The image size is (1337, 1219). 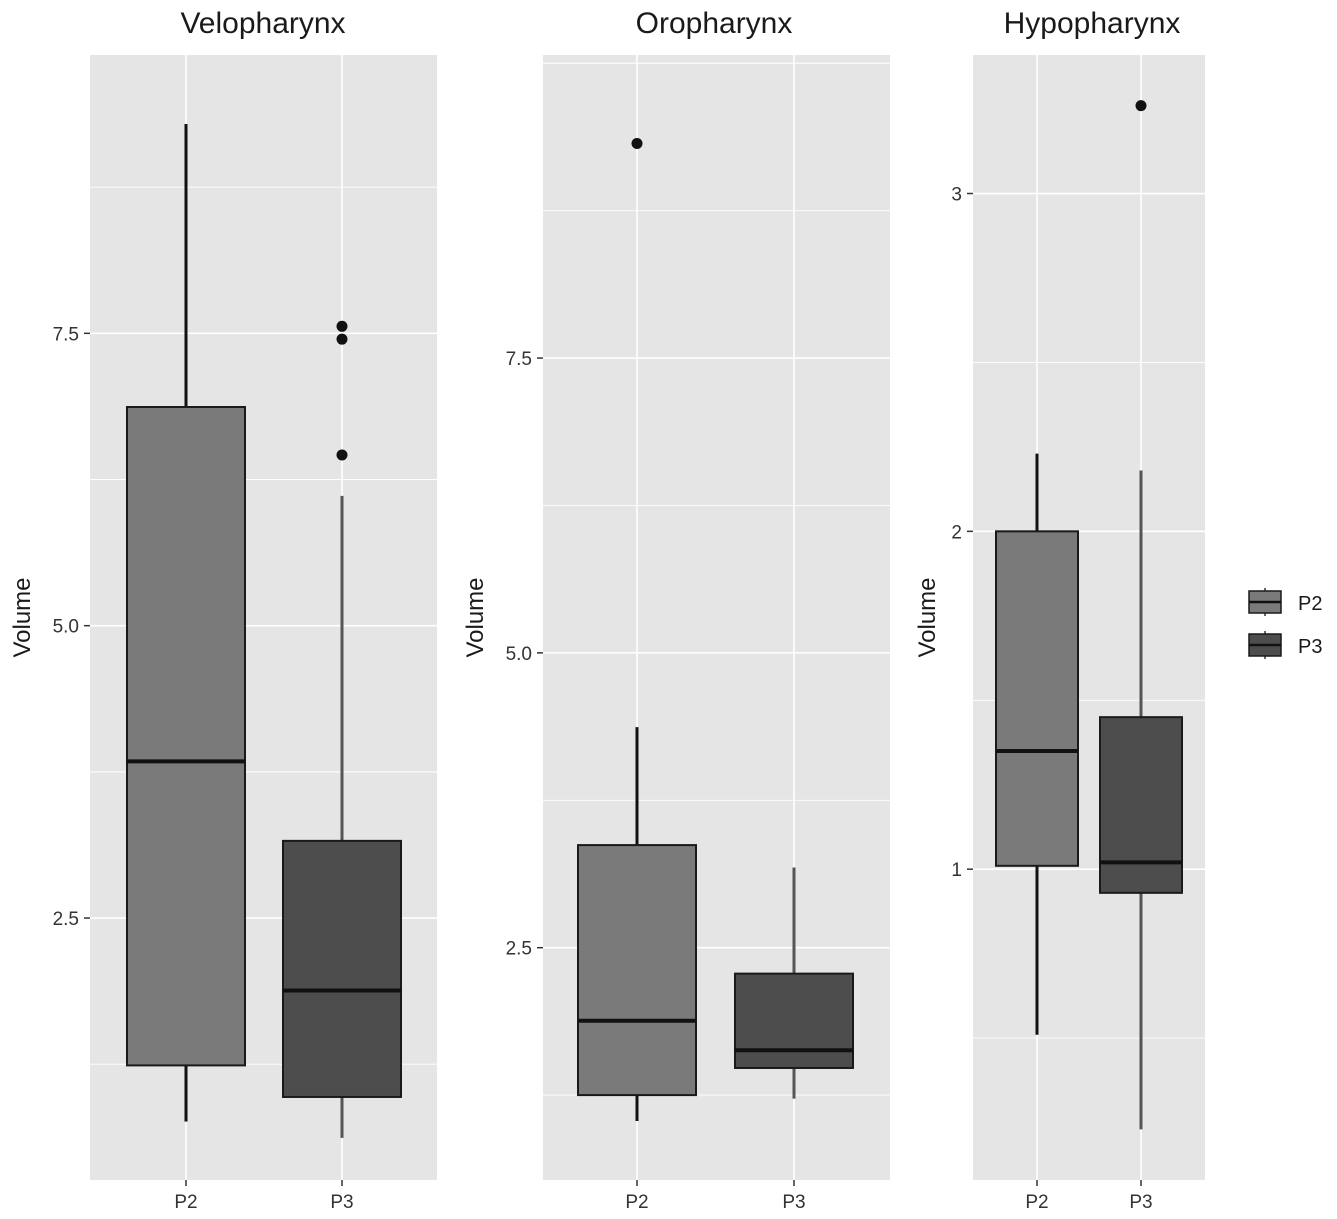 I want to click on panel-title: Oropharynx, so click(x=714, y=23).